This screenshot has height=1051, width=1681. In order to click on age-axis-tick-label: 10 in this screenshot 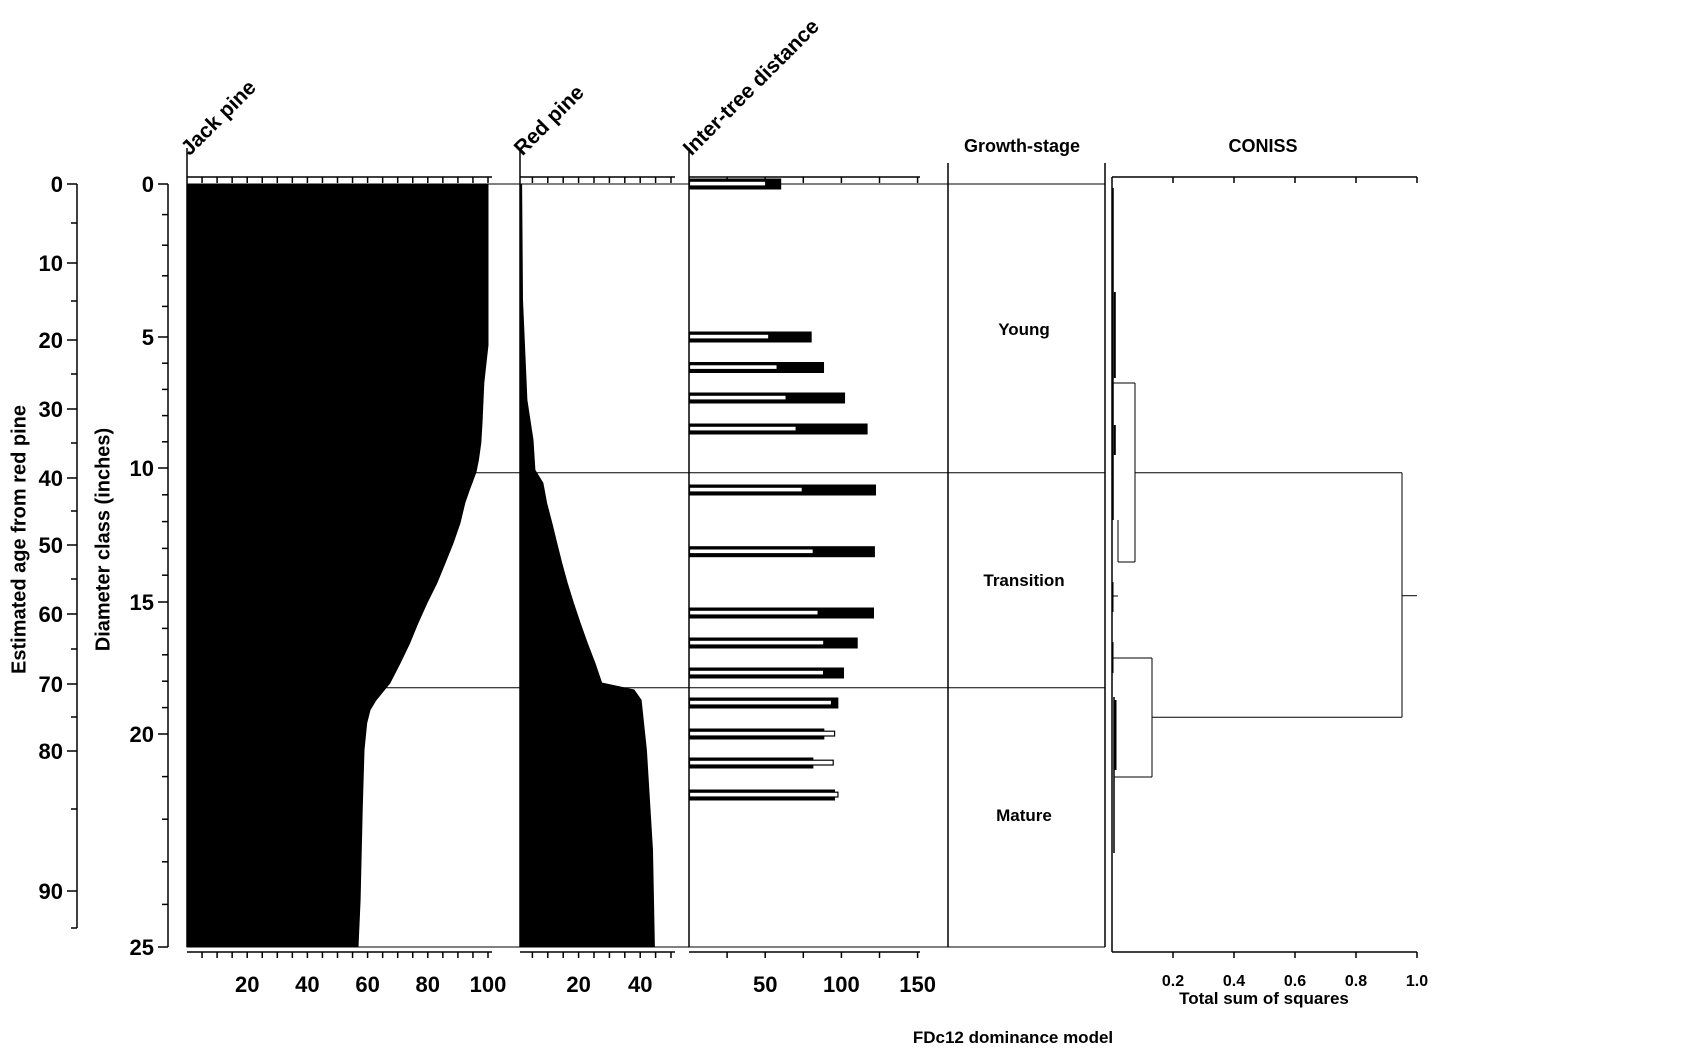, I will do `click(51, 263)`.